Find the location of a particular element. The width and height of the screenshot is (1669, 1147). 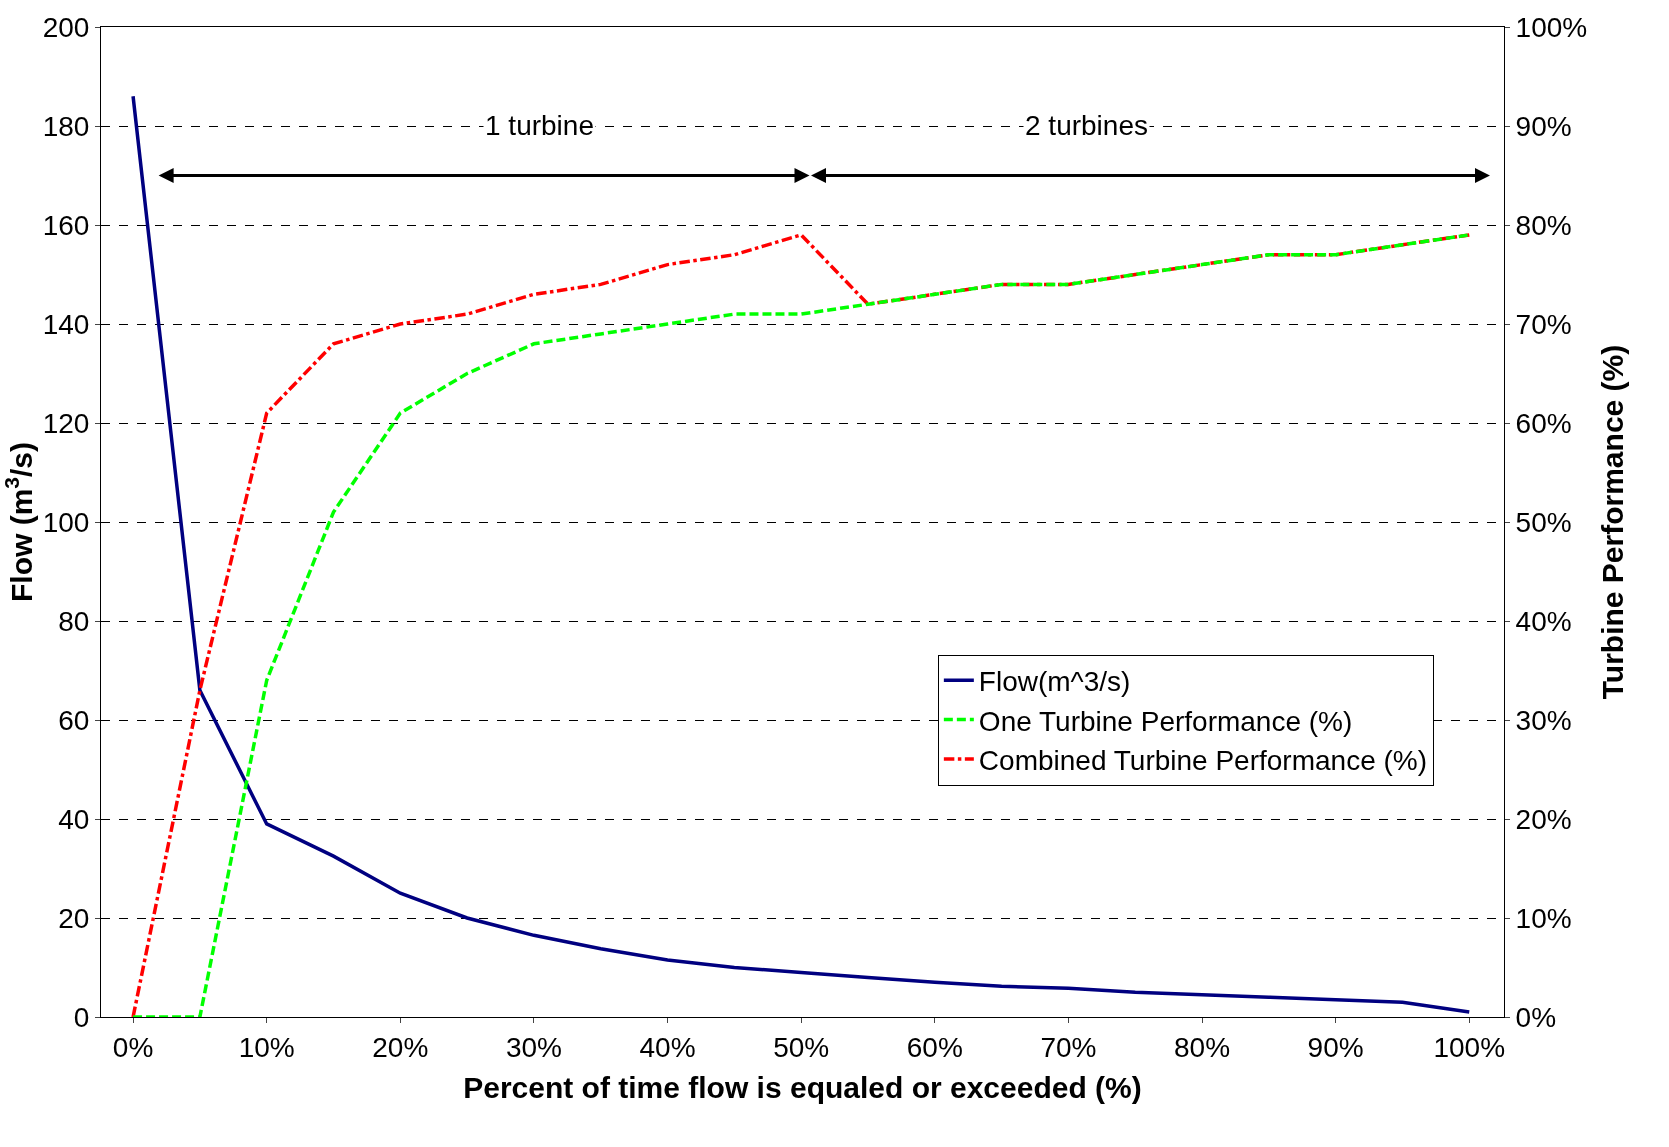

legend-label: One Turbine Performance (%) is located at coordinates (1165, 721).